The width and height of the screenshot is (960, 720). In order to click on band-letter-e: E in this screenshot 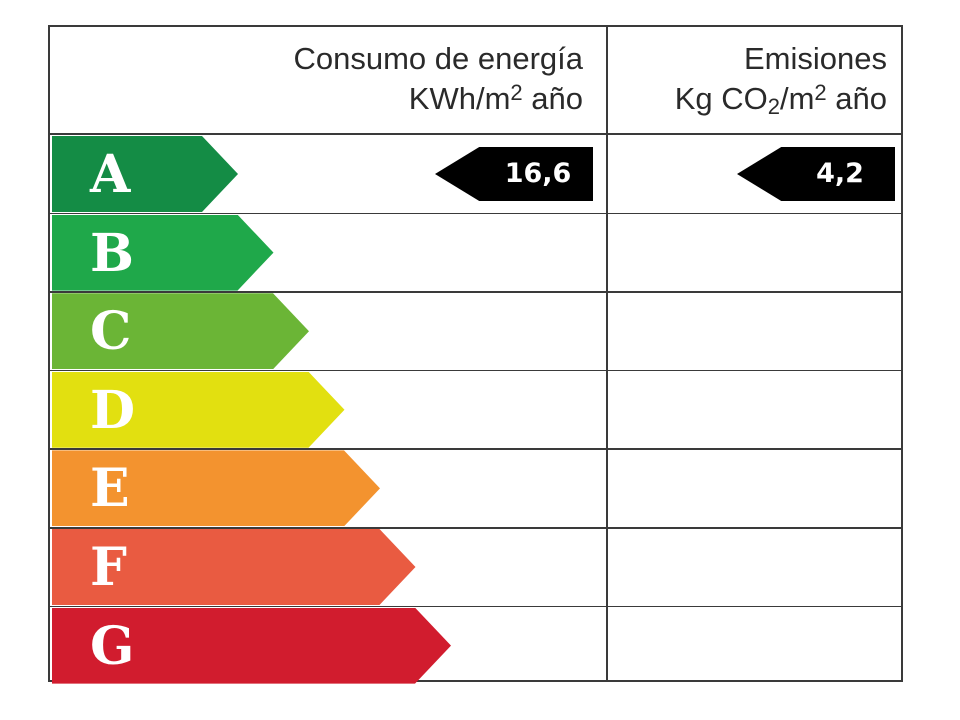, I will do `click(110, 489)`.